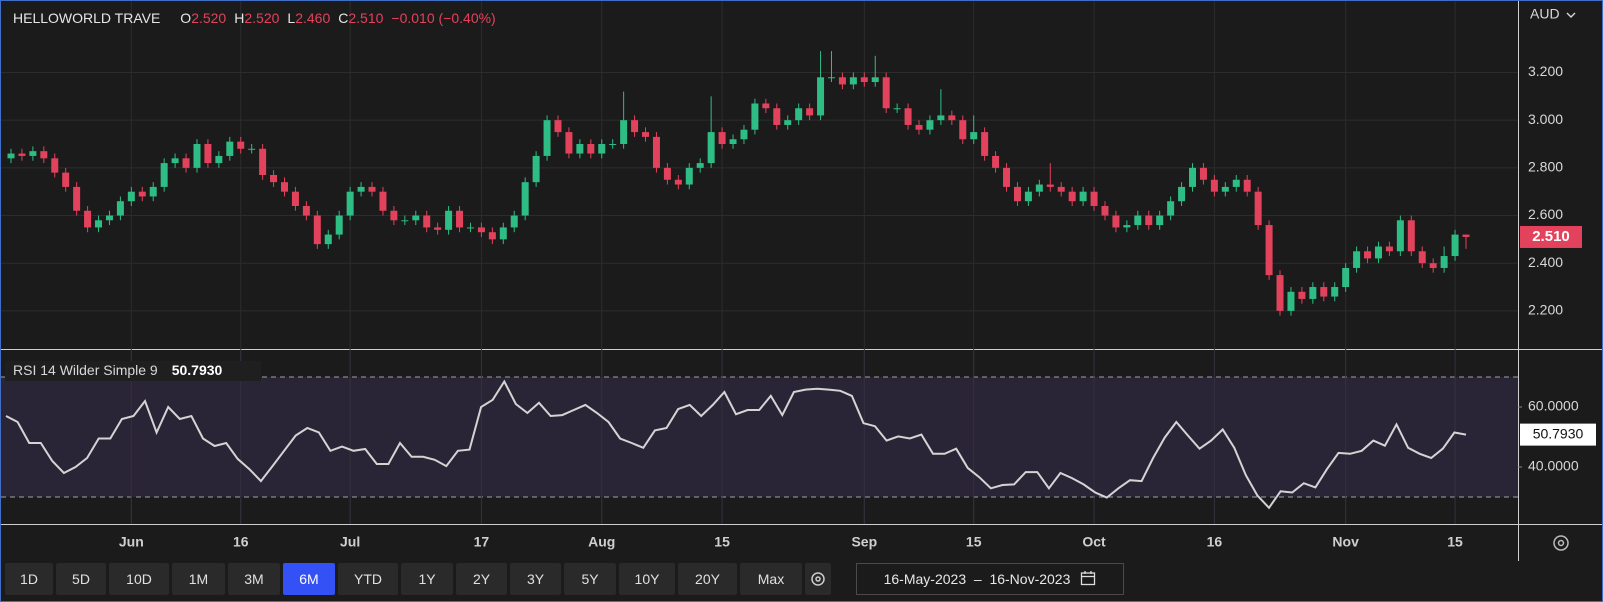 This screenshot has width=1603, height=602. Describe the element at coordinates (1571, 15) in the screenshot. I see `currency-chevron` at that location.